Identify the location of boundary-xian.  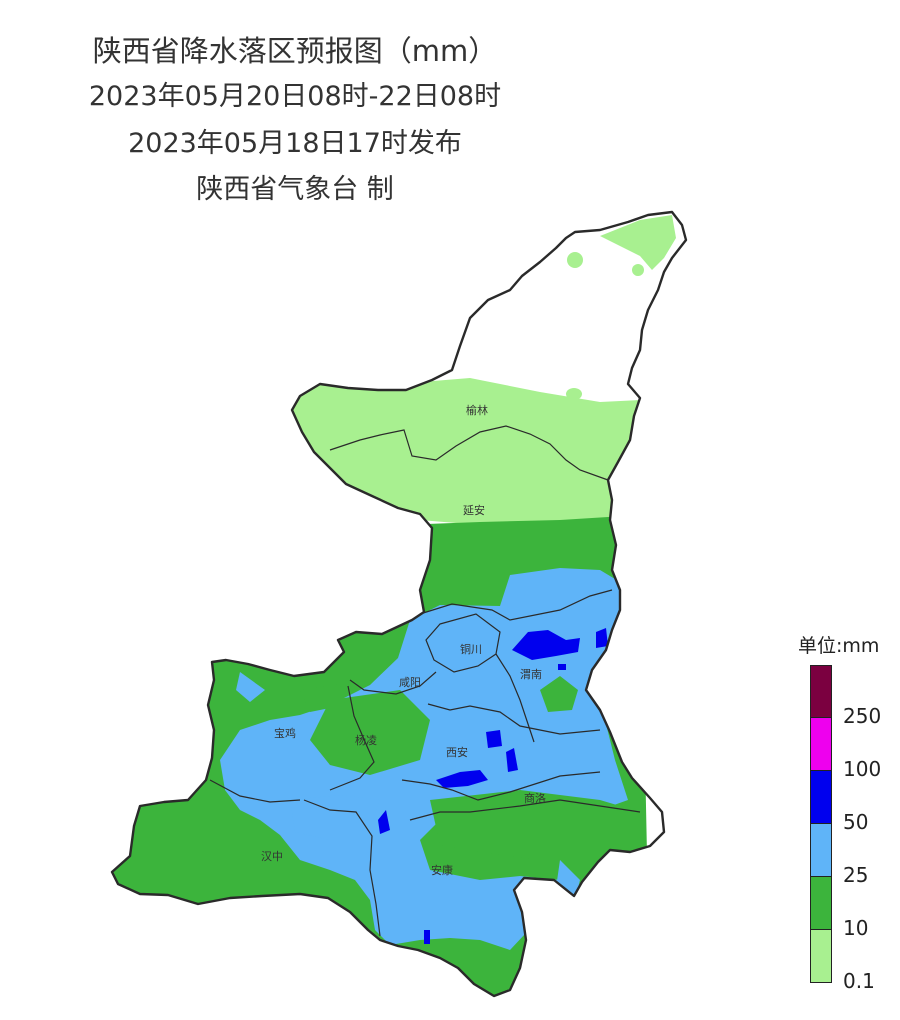
(514, 719).